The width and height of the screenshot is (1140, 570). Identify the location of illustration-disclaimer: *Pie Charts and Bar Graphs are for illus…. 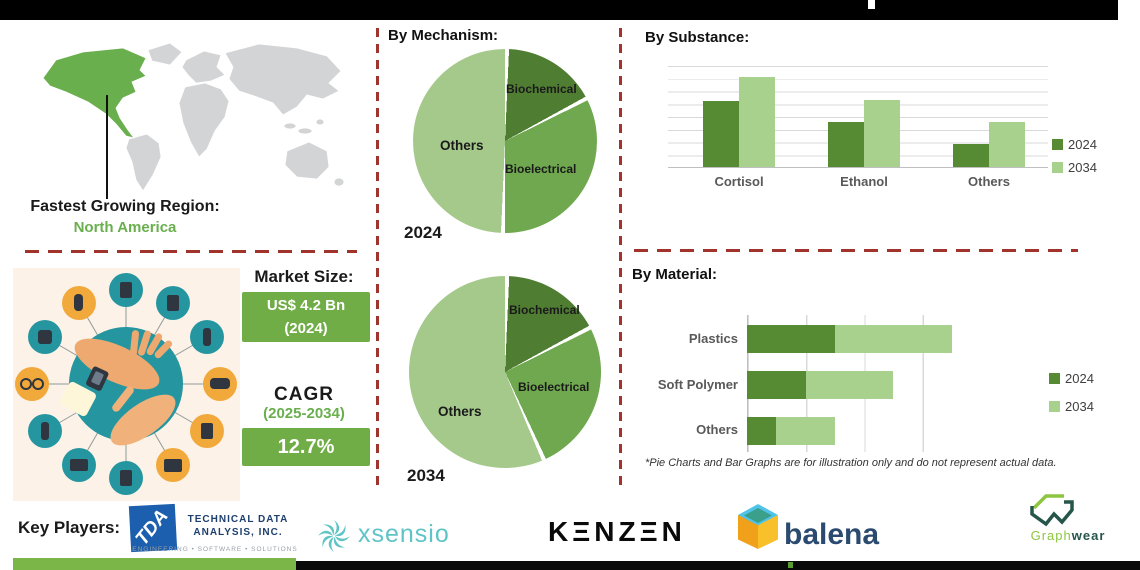
(851, 463).